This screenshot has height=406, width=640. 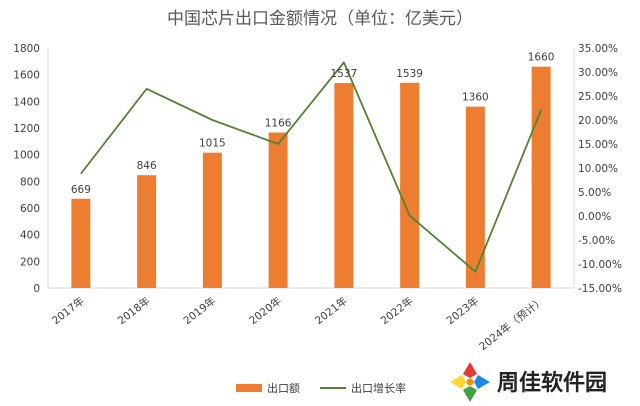 What do you see at coordinates (26, 102) in the screenshot?
I see `y-left-tick-label: 1400` at bounding box center [26, 102].